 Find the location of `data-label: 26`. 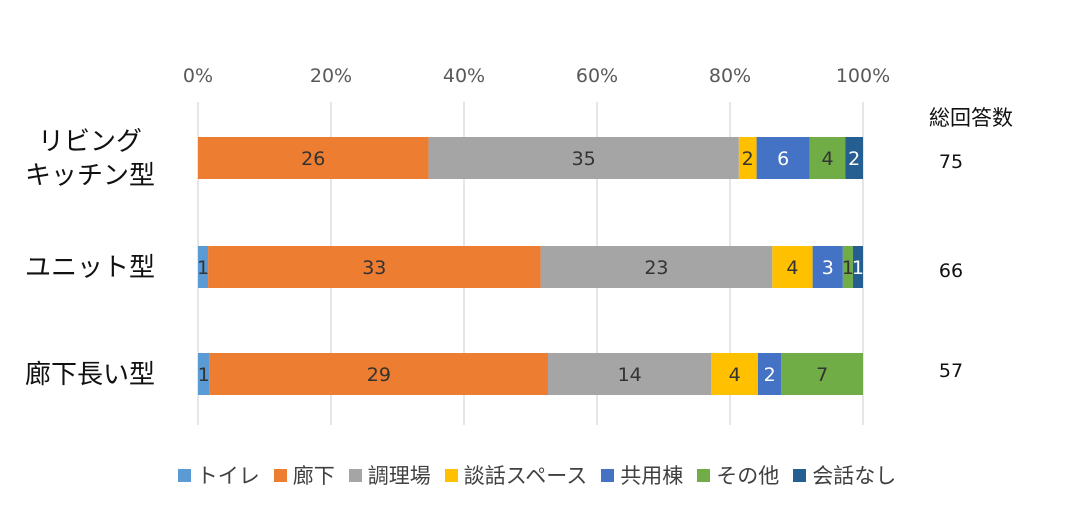

data-label: 26 is located at coordinates (313, 159).